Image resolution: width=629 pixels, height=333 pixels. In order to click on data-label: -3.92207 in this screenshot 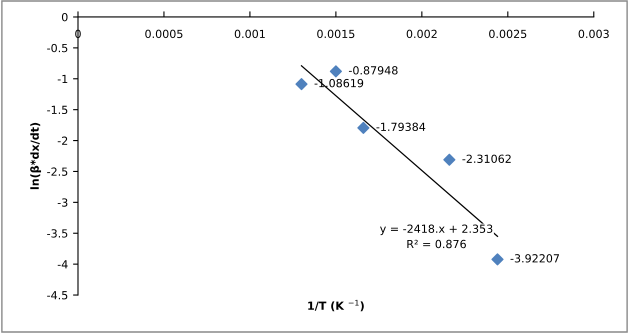, I will do `click(535, 258)`.